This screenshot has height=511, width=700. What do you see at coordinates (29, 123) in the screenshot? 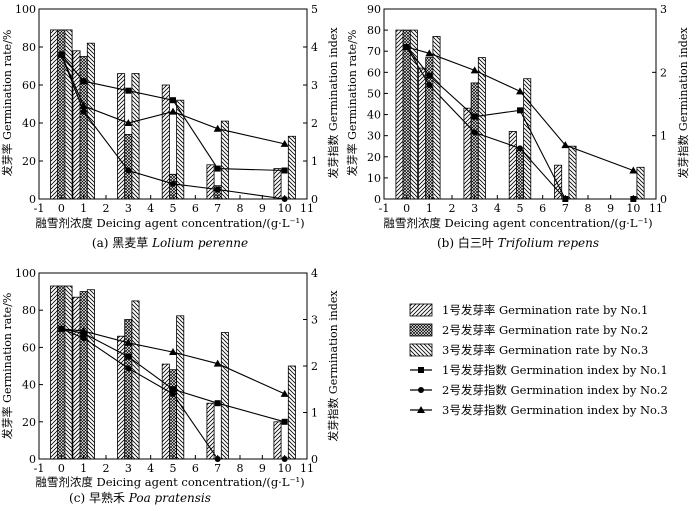
I see `ytick-left-label-a-40: 40` at bounding box center [29, 123].